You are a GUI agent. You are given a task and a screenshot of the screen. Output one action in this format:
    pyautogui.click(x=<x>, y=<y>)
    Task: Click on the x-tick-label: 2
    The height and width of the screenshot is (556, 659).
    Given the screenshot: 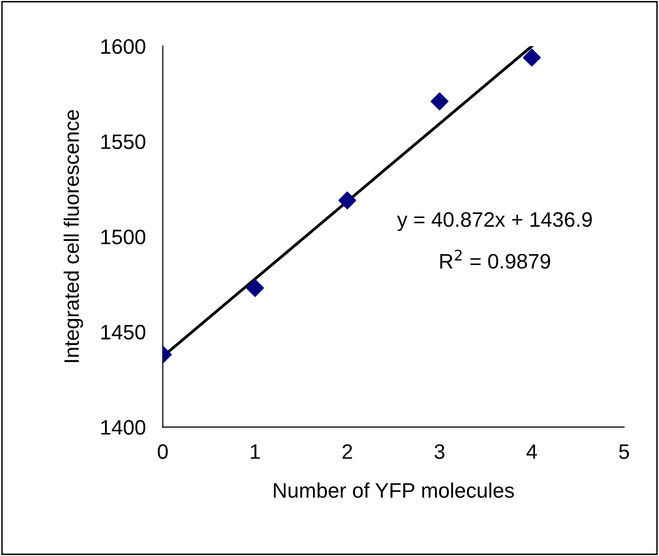 What is the action you would take?
    pyautogui.click(x=347, y=451)
    